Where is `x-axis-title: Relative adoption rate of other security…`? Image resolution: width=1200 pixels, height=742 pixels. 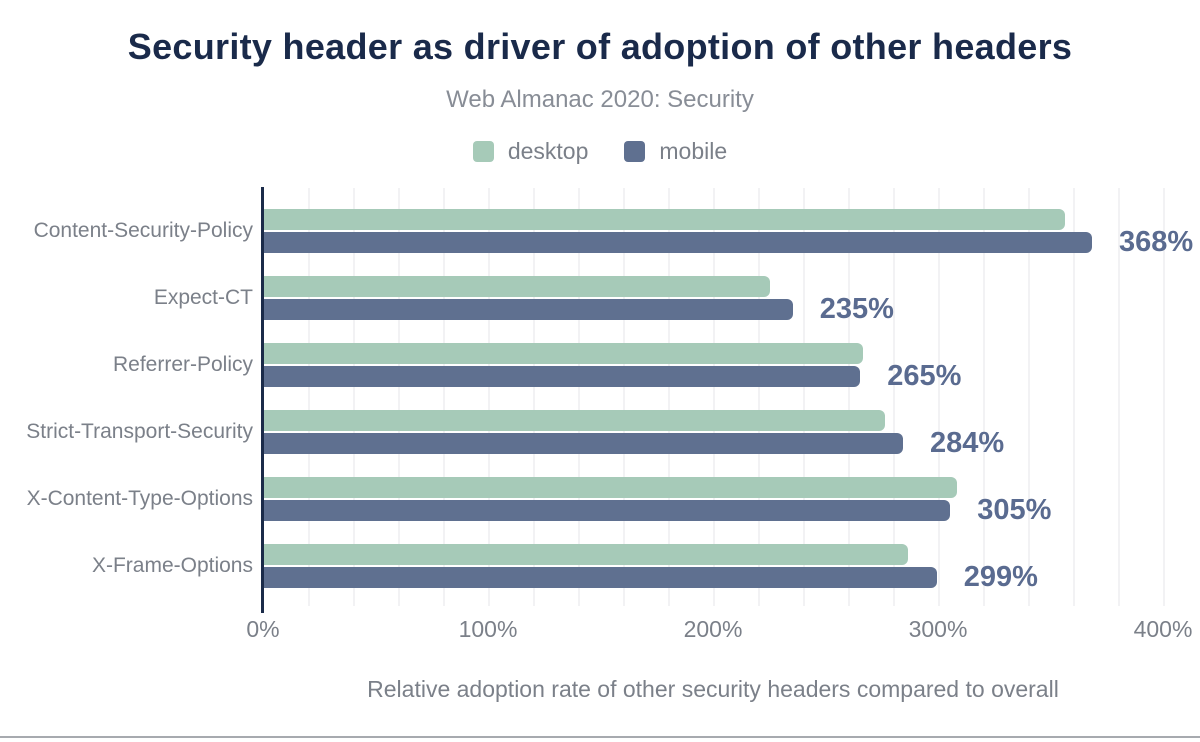 x-axis-title: Relative adoption rate of other security… is located at coordinates (713, 689).